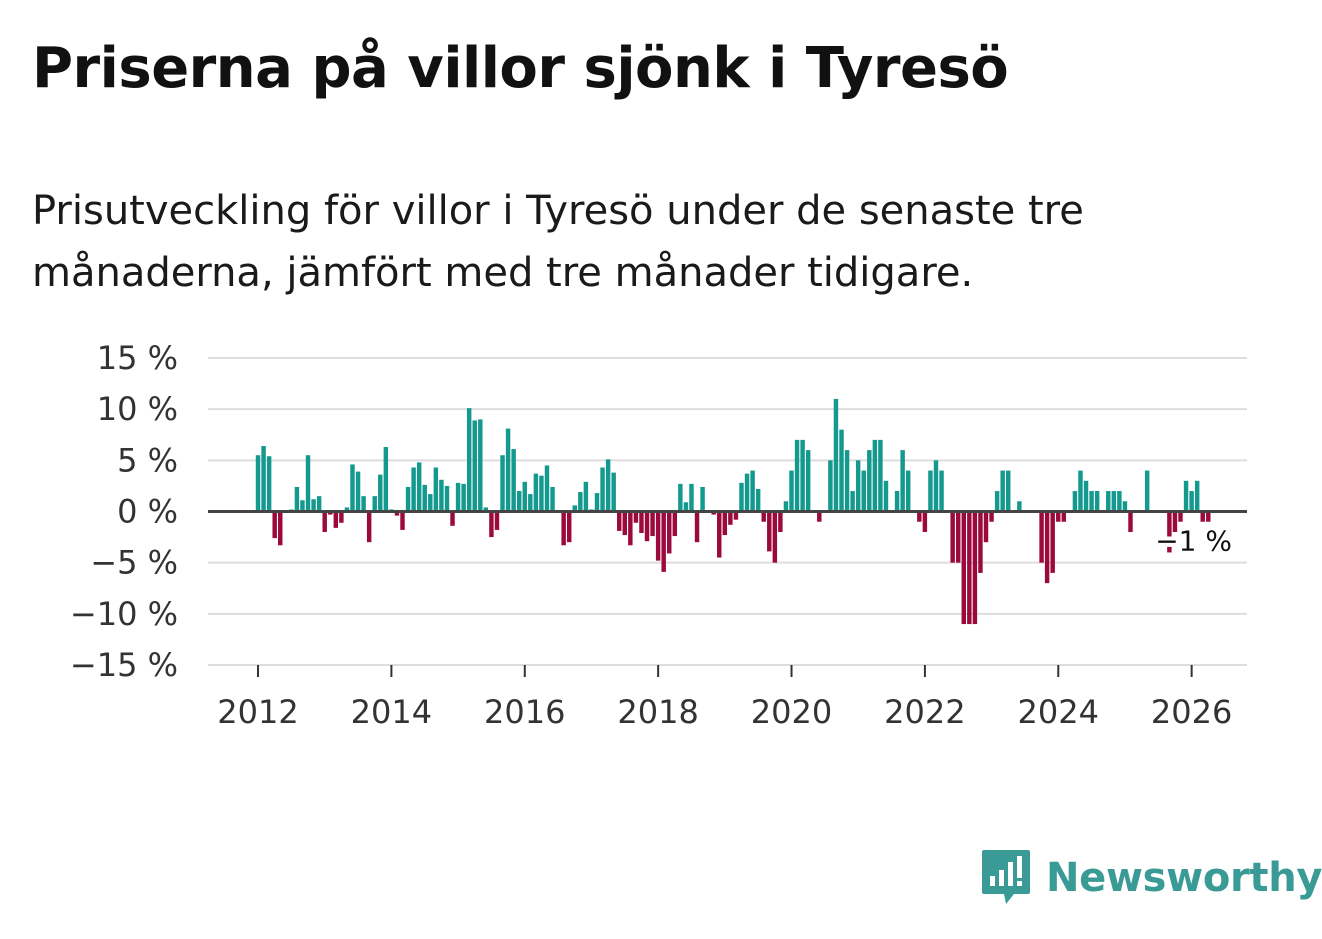  Describe the element at coordinates (134, 563) in the screenshot. I see `y-tick-label: −5 %` at that location.